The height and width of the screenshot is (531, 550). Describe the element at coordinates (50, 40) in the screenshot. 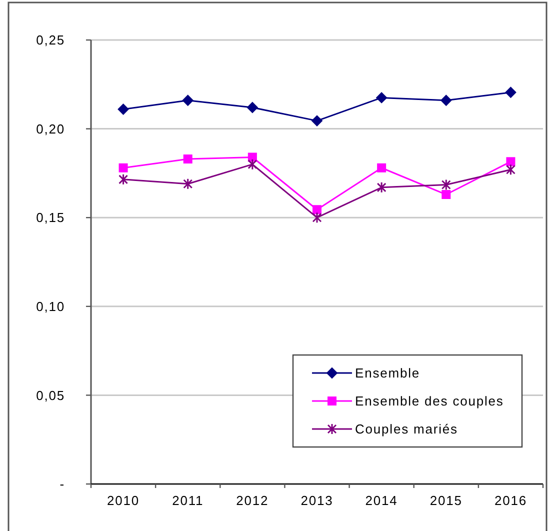

I see `y-tick-label: 0,25` at that location.